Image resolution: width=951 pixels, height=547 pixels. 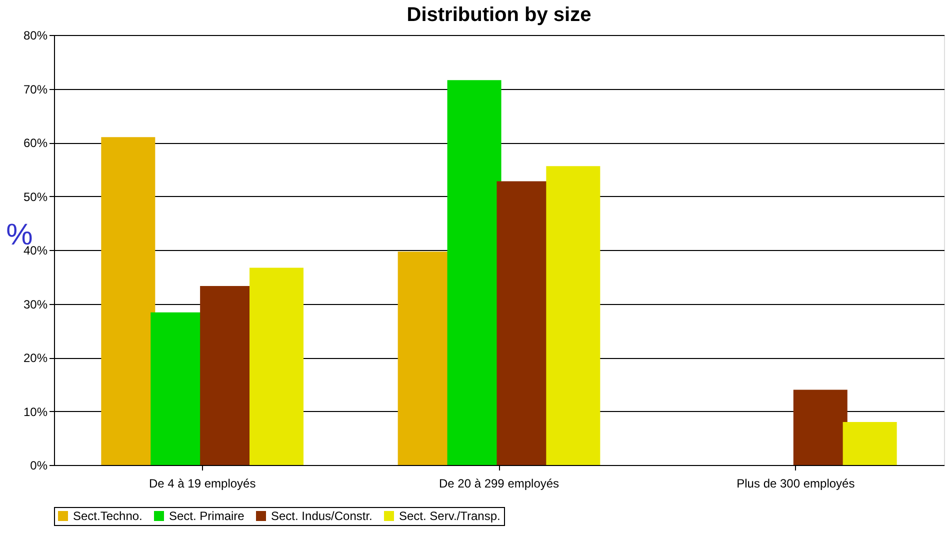 What do you see at coordinates (795, 483) in the screenshot?
I see `x-tick-label: Plus de 300 employés` at bounding box center [795, 483].